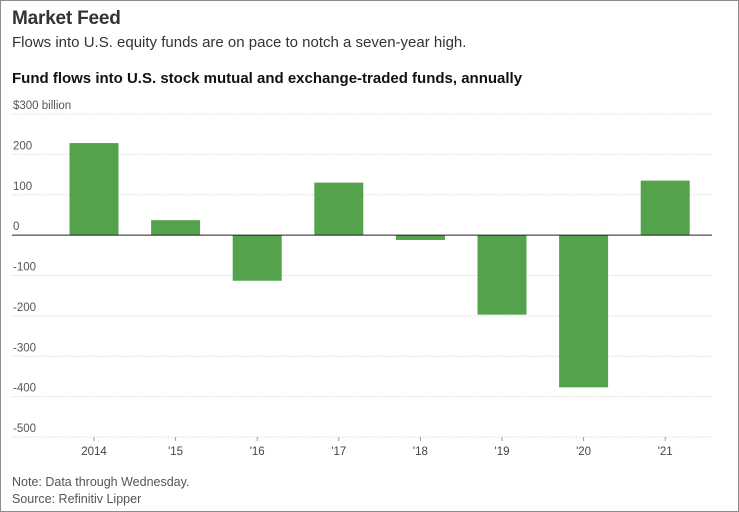 Image resolution: width=739 pixels, height=512 pixels. What do you see at coordinates (94, 452) in the screenshot?
I see `x-tick-label: 2014` at bounding box center [94, 452].